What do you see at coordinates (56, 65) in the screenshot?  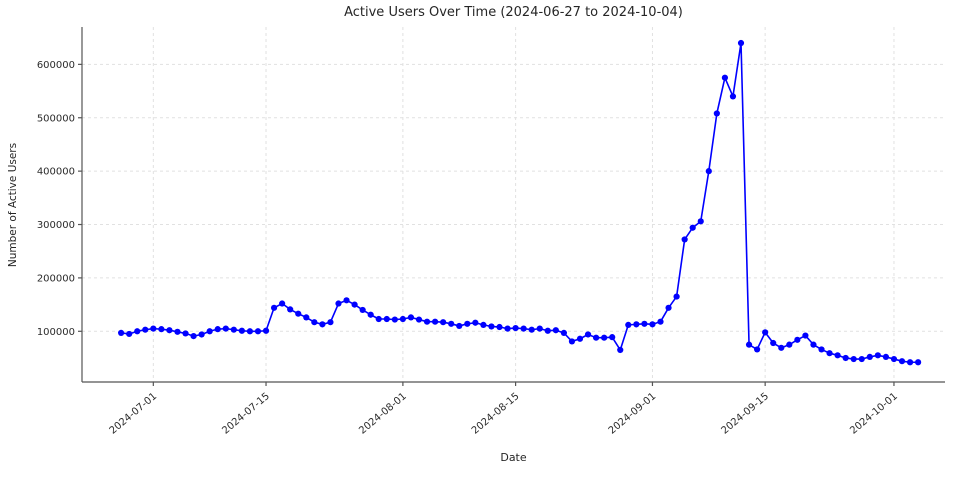 I see `y-tick-label: 600000` at bounding box center [56, 65].